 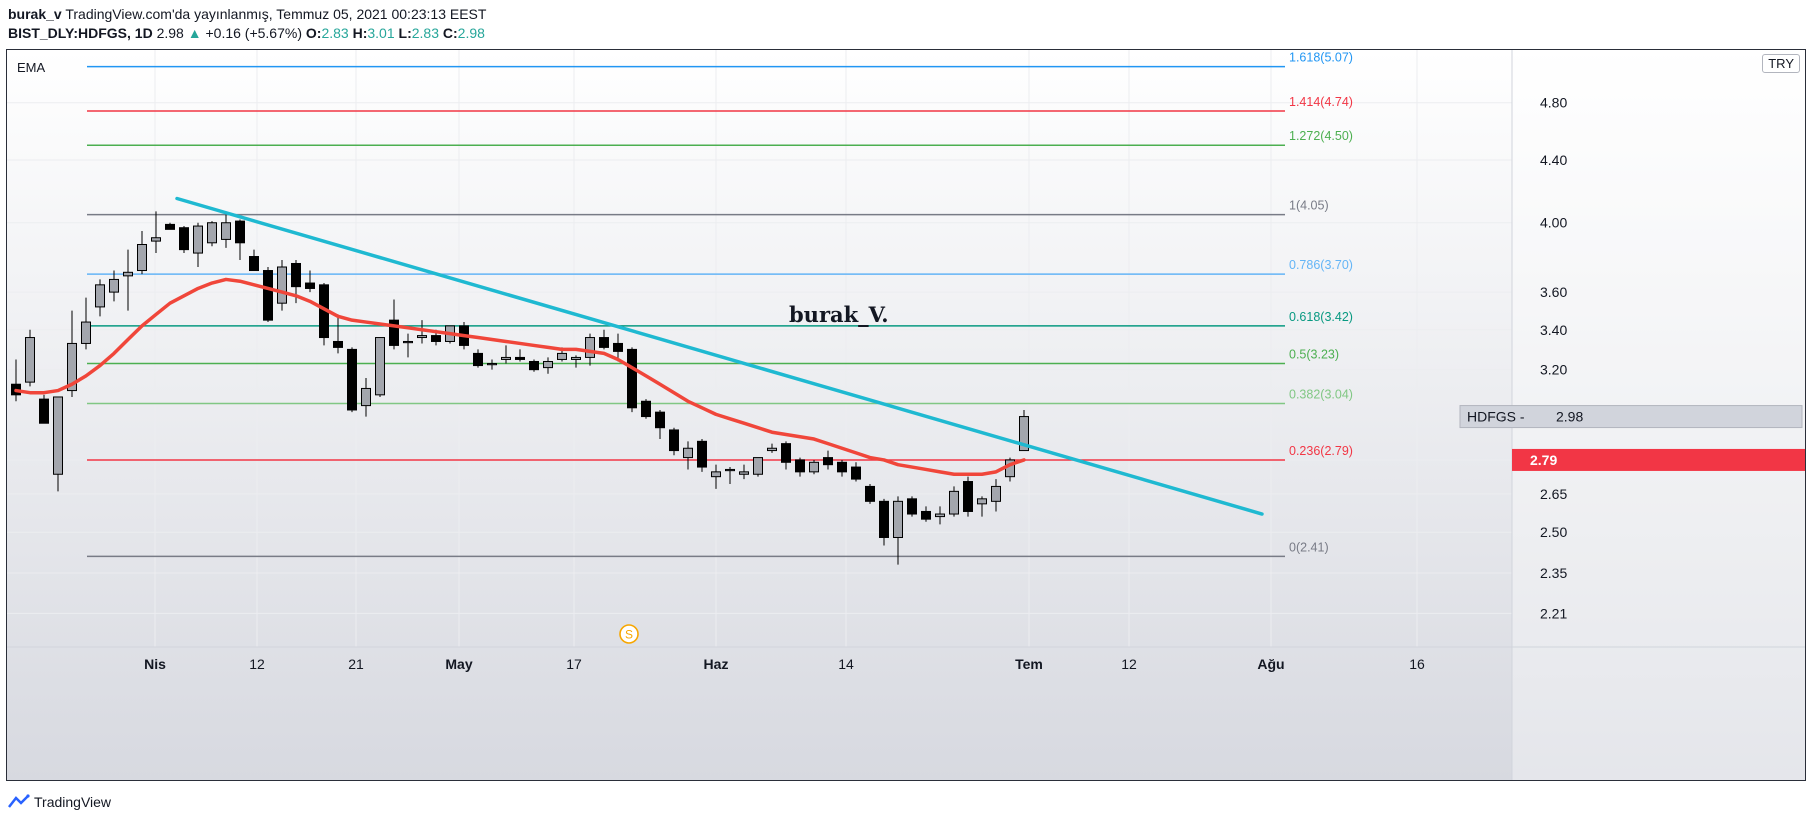 What do you see at coordinates (1321, 102) in the screenshot?
I see `fib-level-label: 1.414(4.74)` at bounding box center [1321, 102].